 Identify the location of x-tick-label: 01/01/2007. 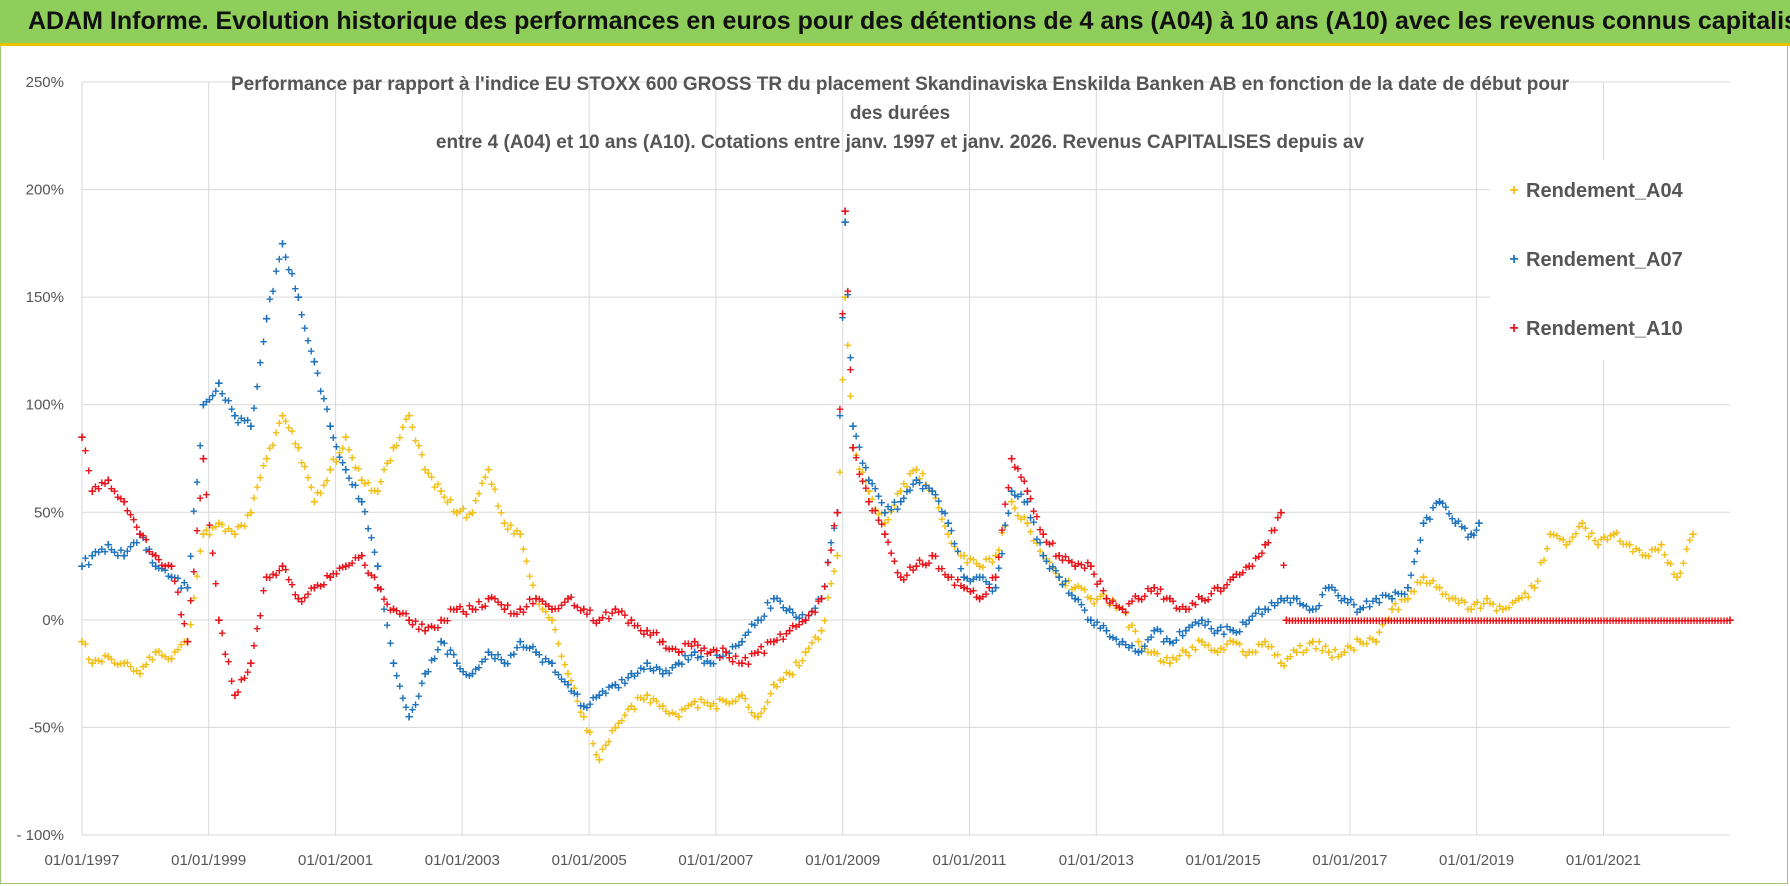
(715, 860).